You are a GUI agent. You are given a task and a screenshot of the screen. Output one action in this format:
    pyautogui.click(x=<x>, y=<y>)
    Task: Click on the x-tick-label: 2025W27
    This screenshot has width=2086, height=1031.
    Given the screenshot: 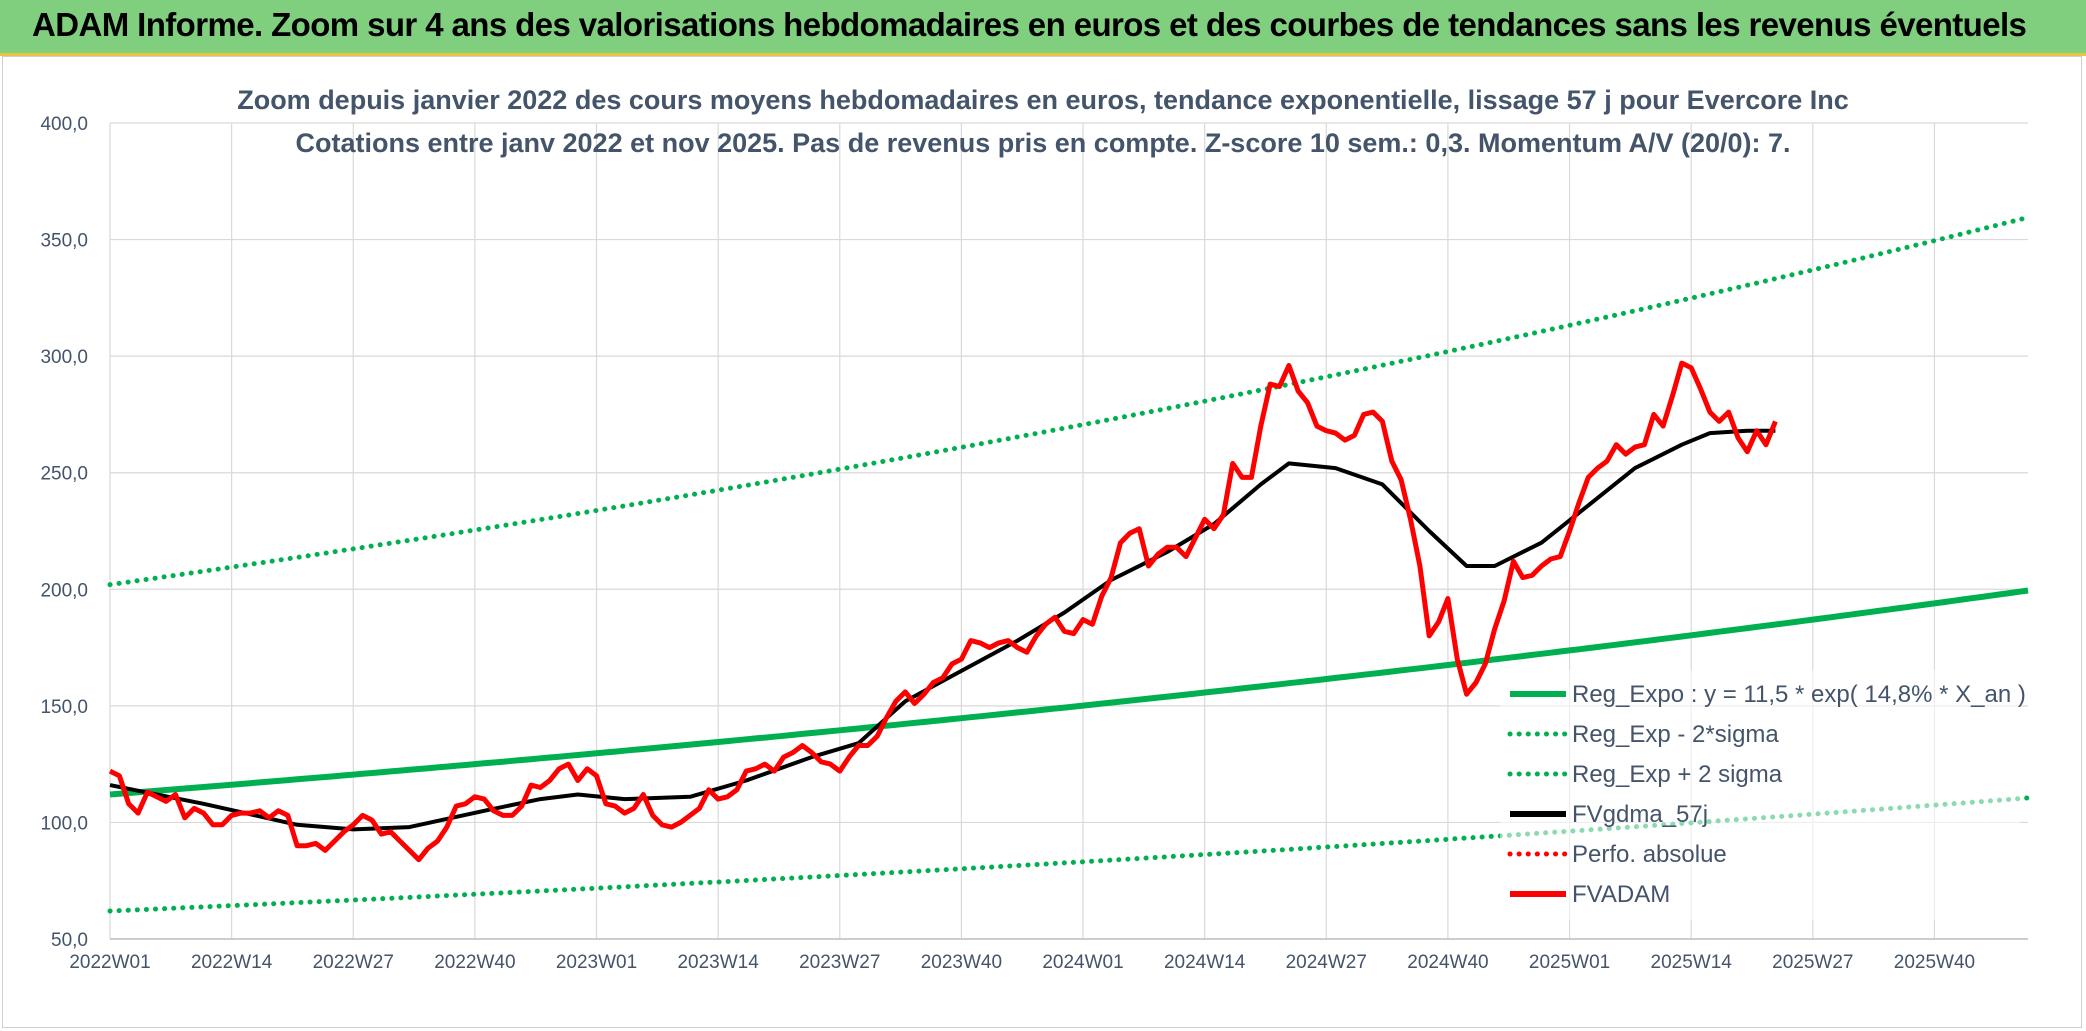 What is the action you would take?
    pyautogui.click(x=1812, y=962)
    